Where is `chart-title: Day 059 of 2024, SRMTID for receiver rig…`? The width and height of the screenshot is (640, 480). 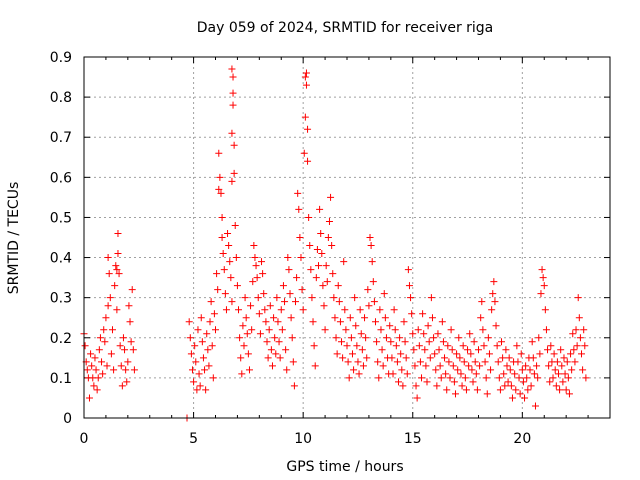
chart-title: Day 059 of 2024, SRMTID for receiver rig… is located at coordinates (345, 28).